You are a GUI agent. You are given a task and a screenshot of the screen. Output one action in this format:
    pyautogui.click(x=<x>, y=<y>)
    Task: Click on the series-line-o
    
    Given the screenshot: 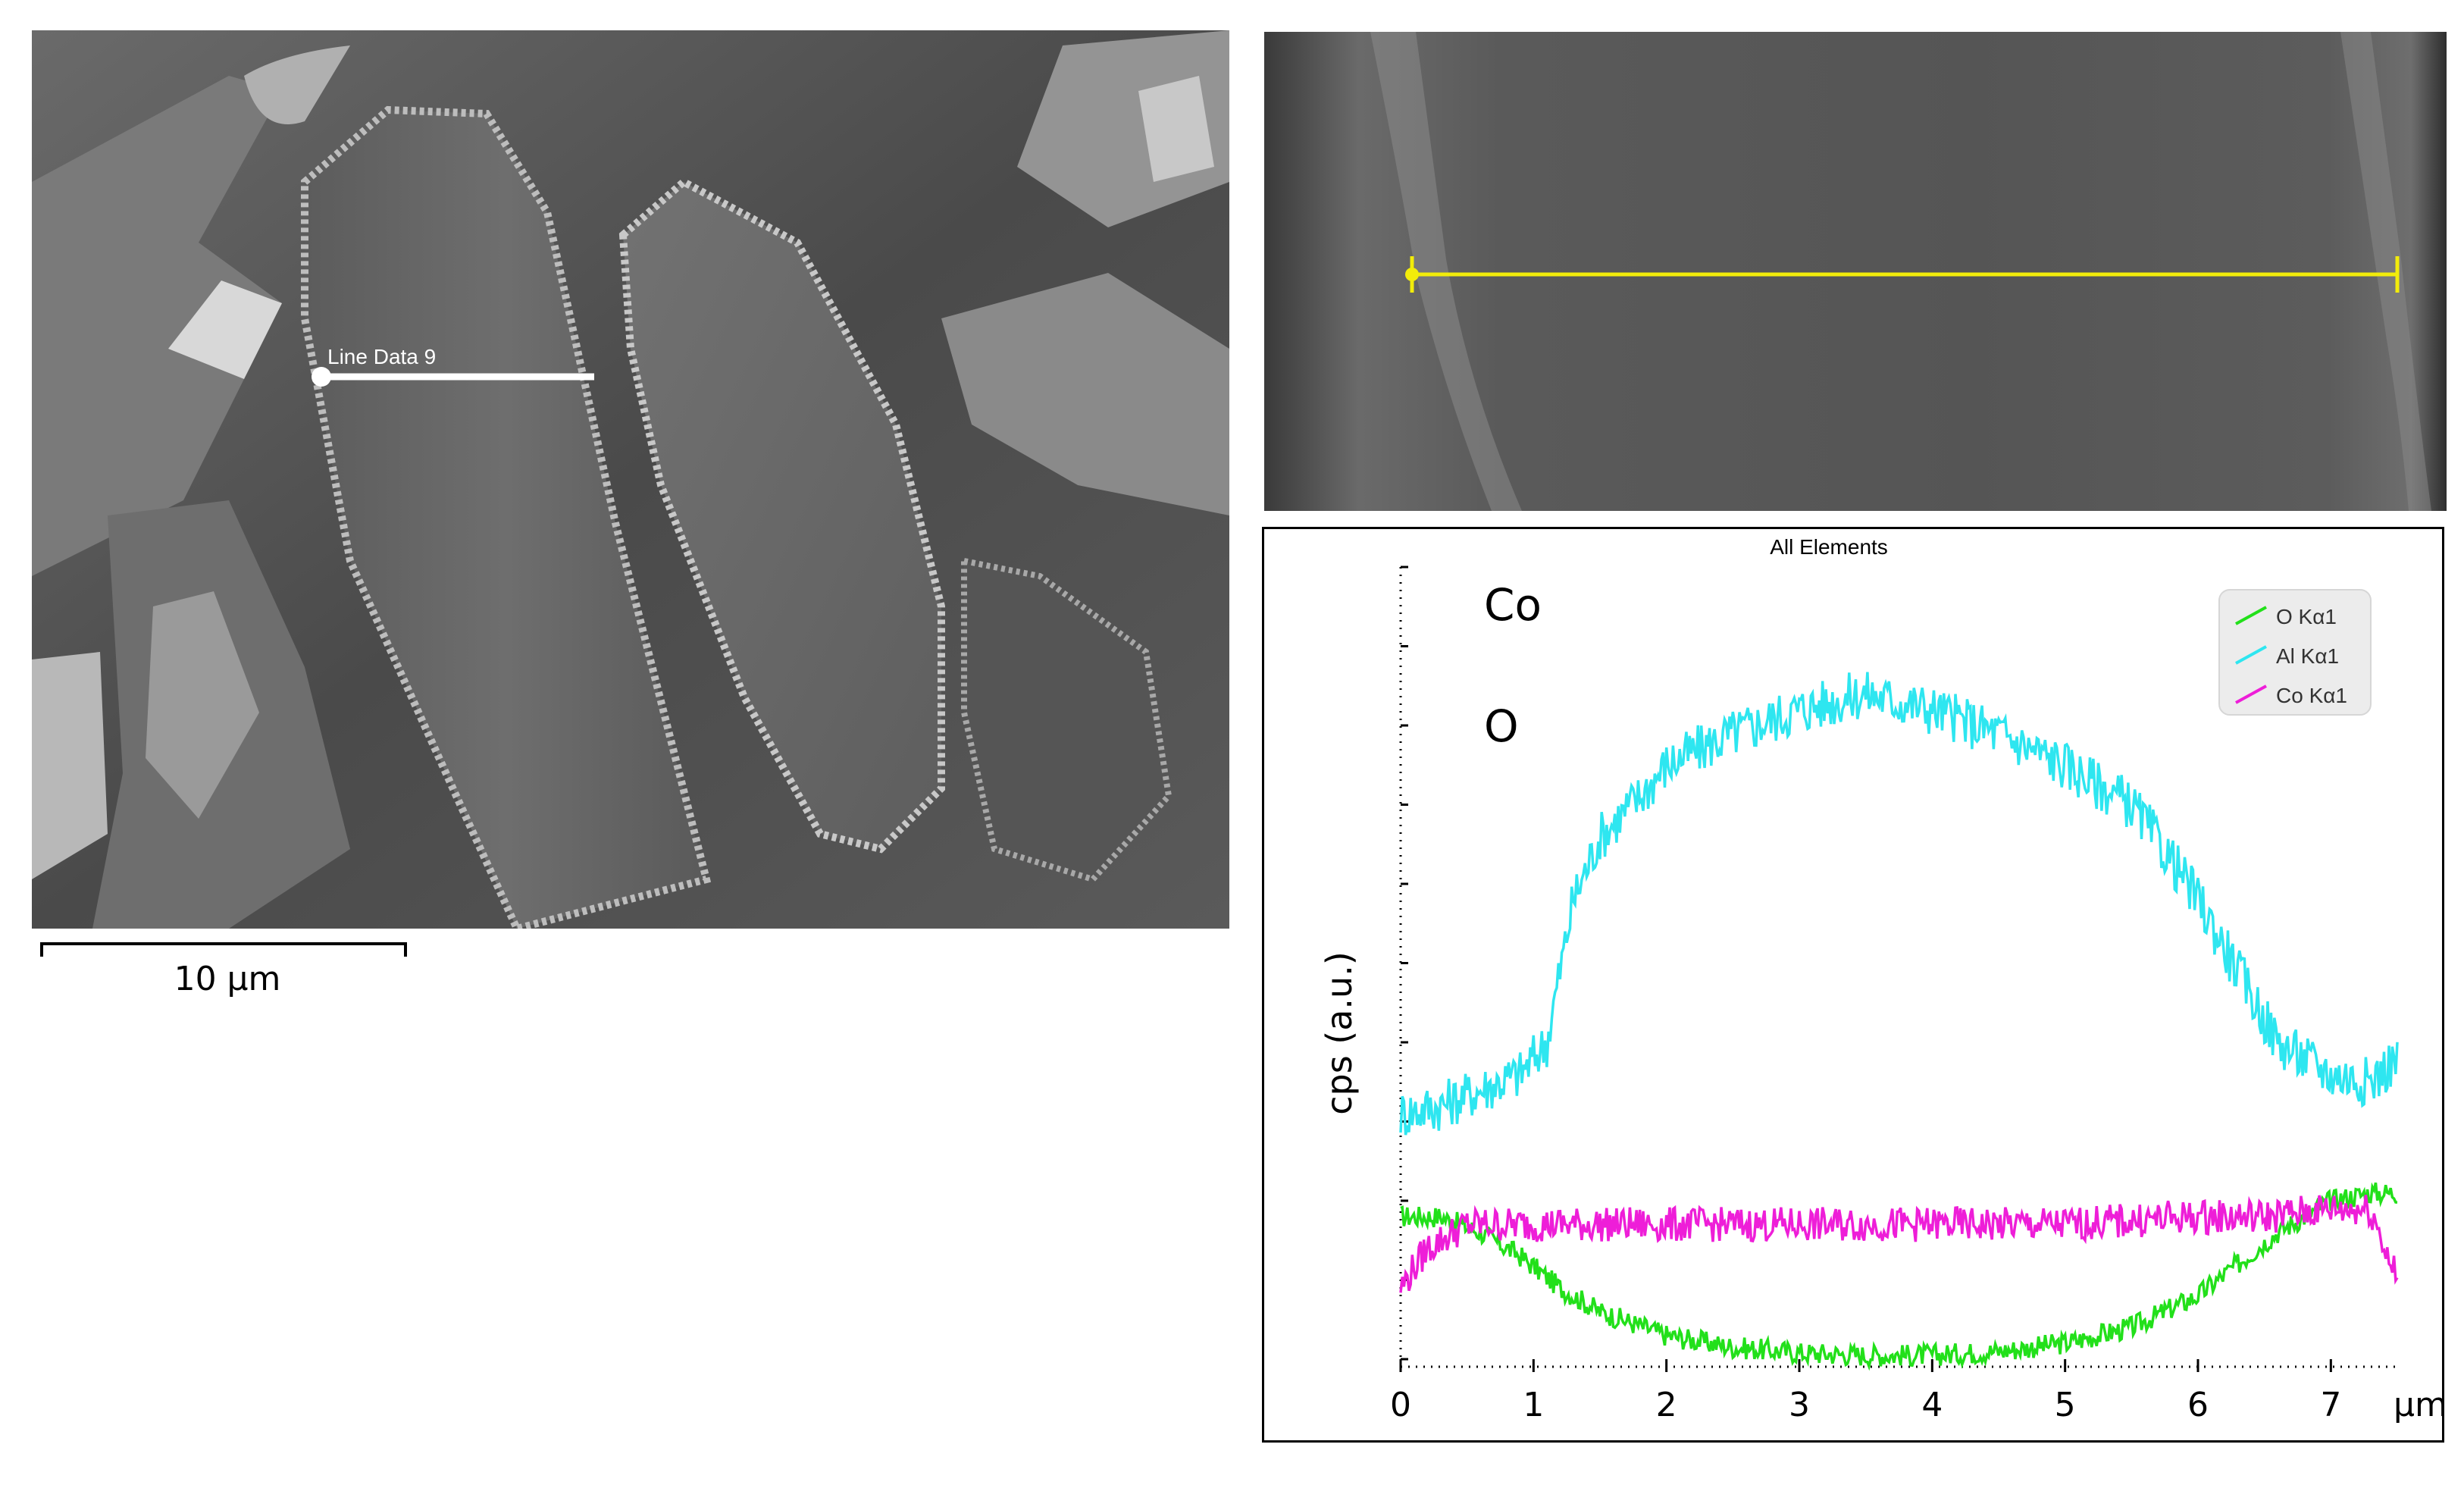 What is the action you would take?
    pyautogui.click(x=1899, y=1276)
    